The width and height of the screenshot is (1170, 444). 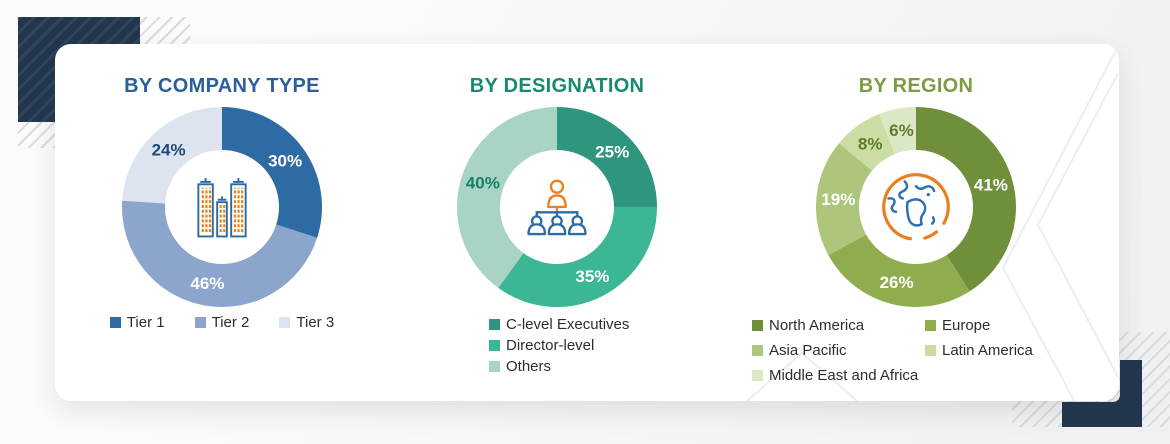 I want to click on legend-item: Latin America, so click(x=1000, y=350).